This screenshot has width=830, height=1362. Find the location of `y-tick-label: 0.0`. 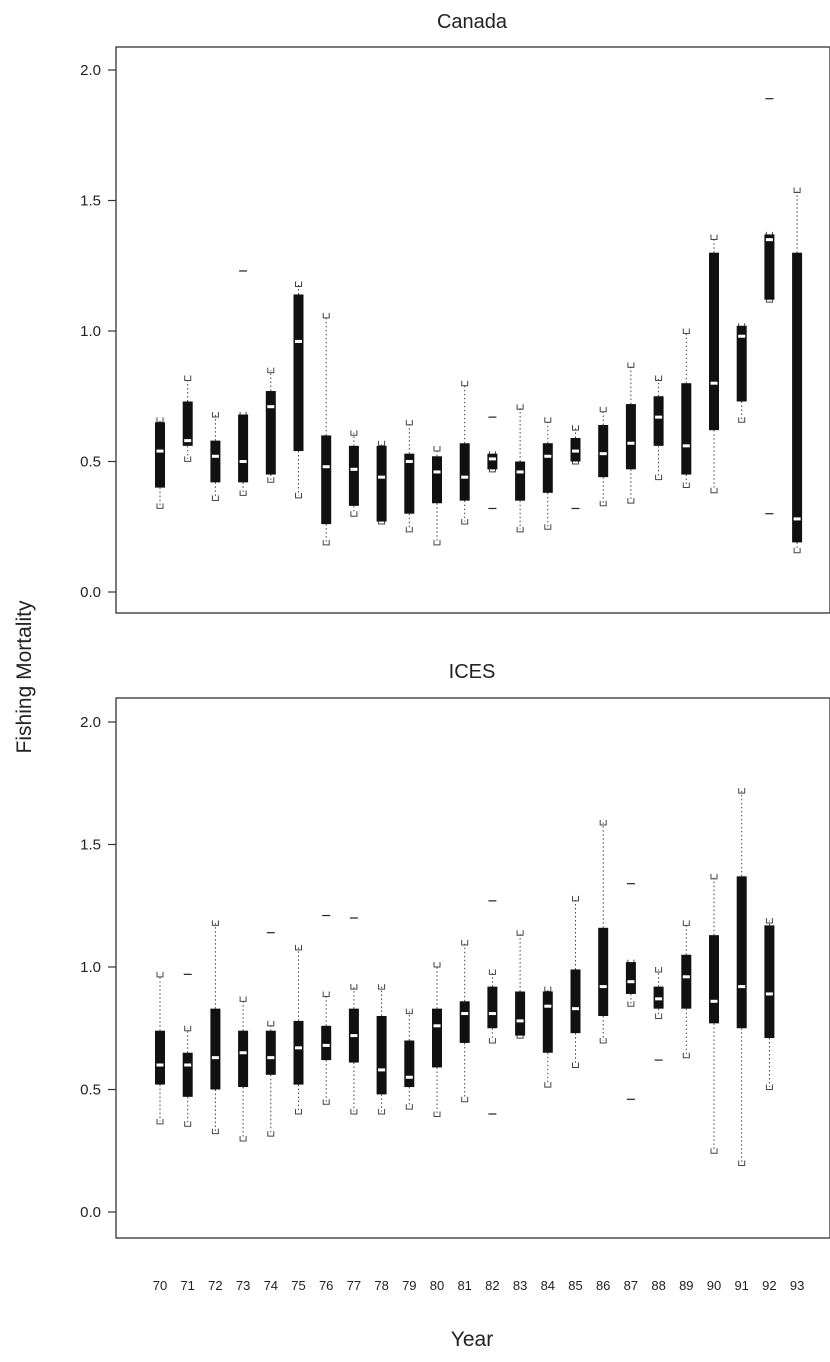

y-tick-label: 0.0 is located at coordinates (90, 1212).